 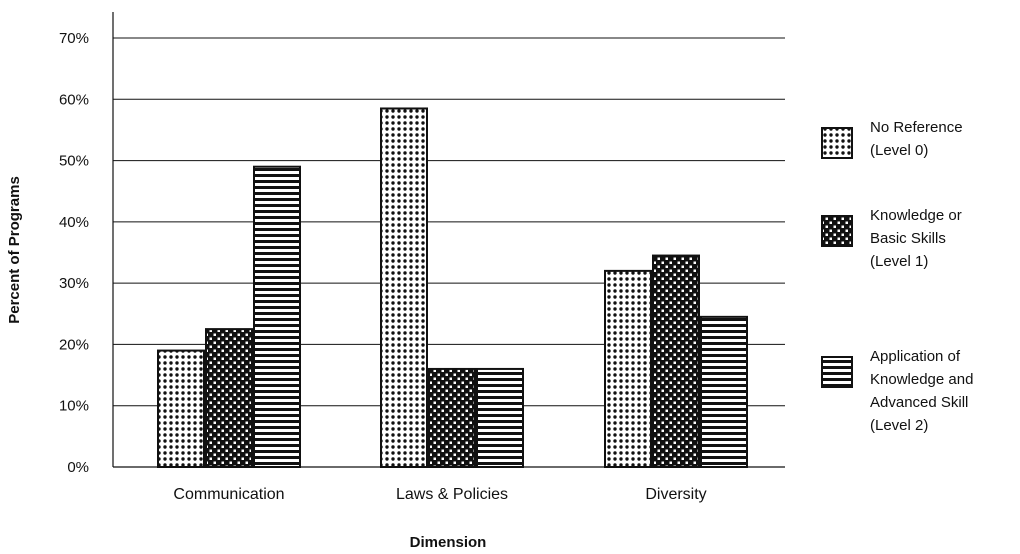 What do you see at coordinates (919, 402) in the screenshot?
I see `legend-label: Advanced Skill` at bounding box center [919, 402].